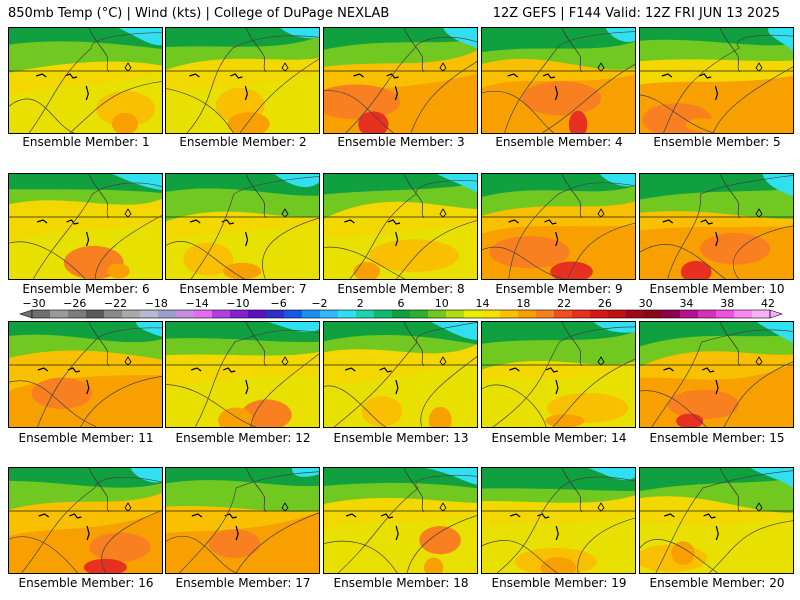  What do you see at coordinates (401, 289) in the screenshot?
I see `ensemble-member-label: Ensemble Member: 8` at bounding box center [401, 289].